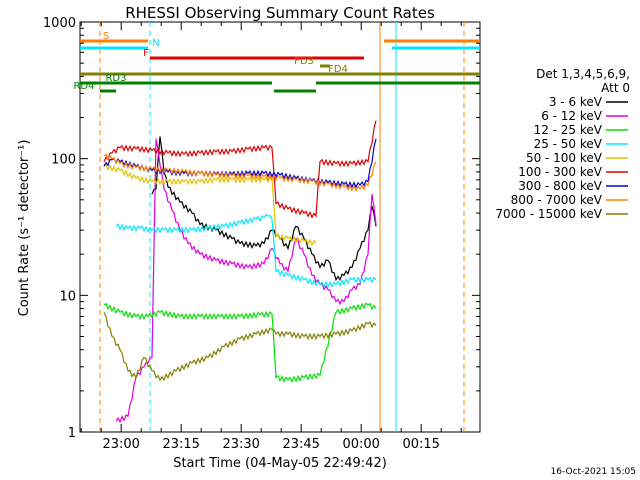  What do you see at coordinates (300, 444) in the screenshot?
I see `x-tick-label: 23:45` at bounding box center [300, 444].